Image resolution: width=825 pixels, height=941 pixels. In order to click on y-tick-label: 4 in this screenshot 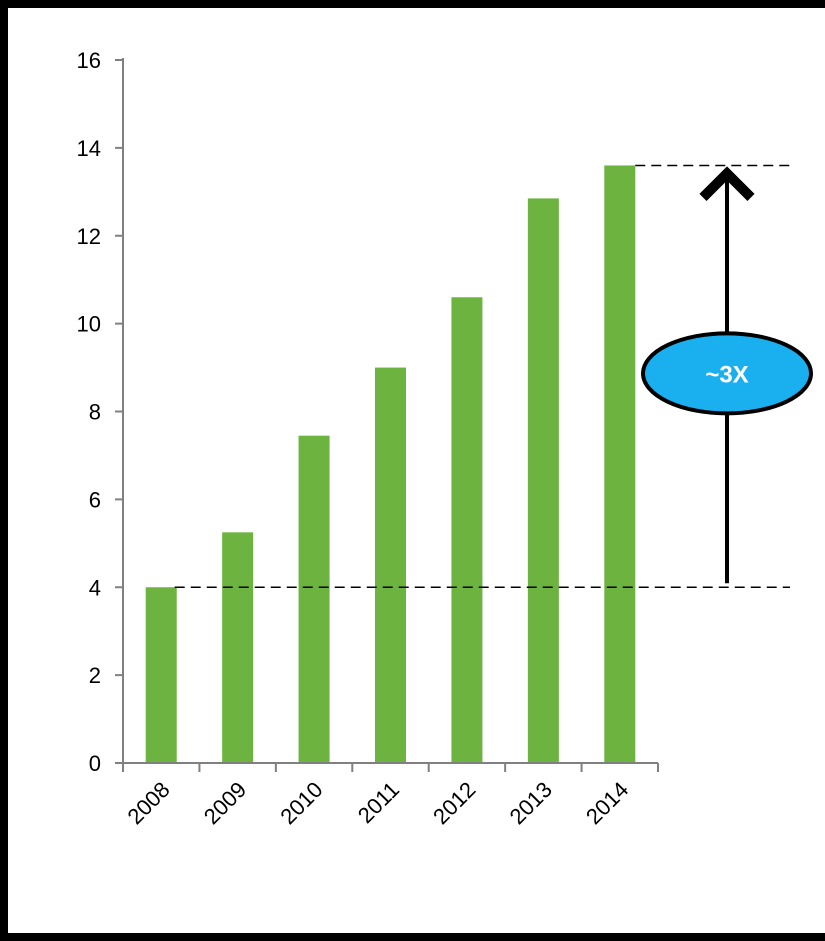, I will do `click(95, 587)`.